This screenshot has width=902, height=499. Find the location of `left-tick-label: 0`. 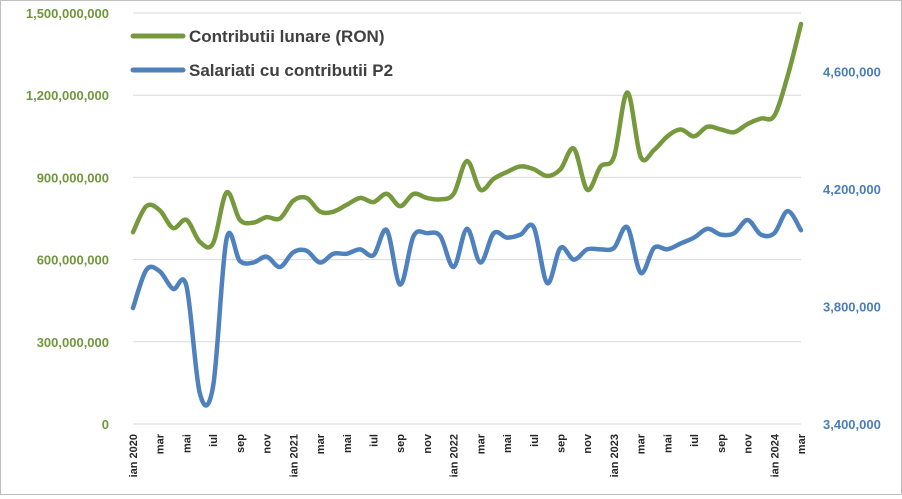

left-tick-label: 0 is located at coordinates (105, 424).